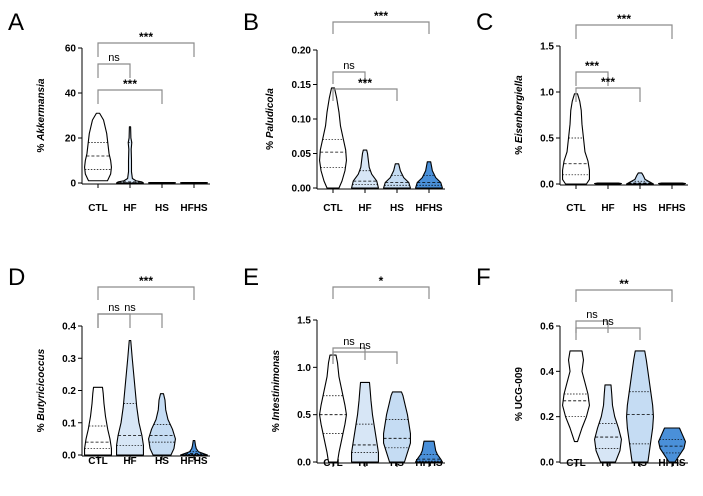 Image resolution: width=703 pixels, height=496 pixels. I want to click on y-tick-label: 0.05, so click(302, 154).